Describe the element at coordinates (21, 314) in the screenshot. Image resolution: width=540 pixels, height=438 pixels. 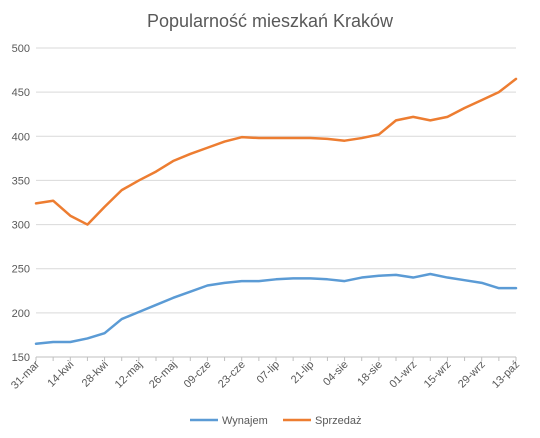
I see `y-tick-label: 200` at that location.